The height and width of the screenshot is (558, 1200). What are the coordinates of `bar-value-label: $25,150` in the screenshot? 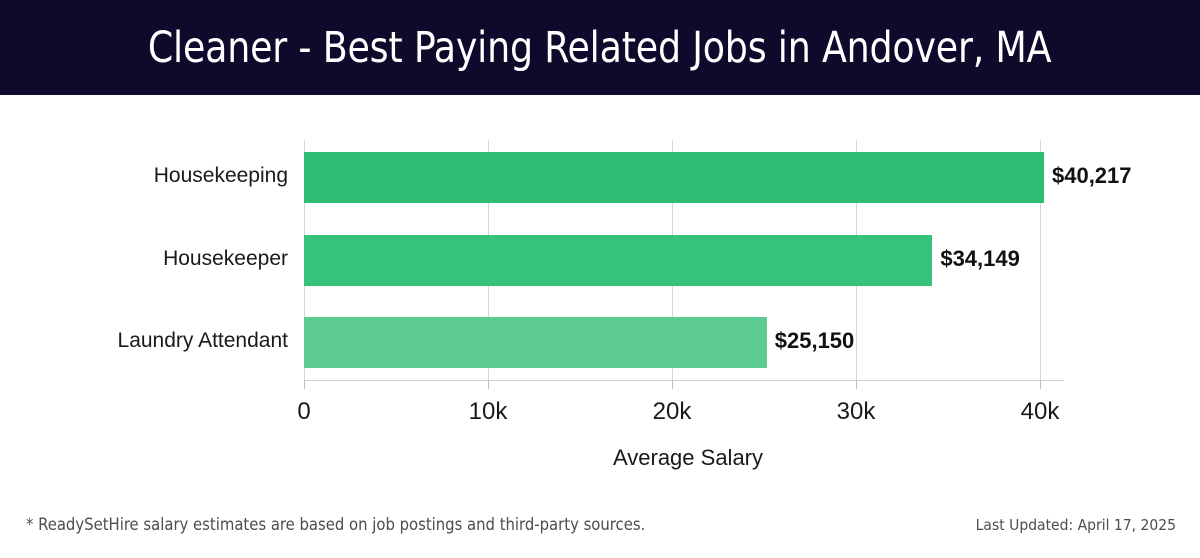 It's located at (814, 340).